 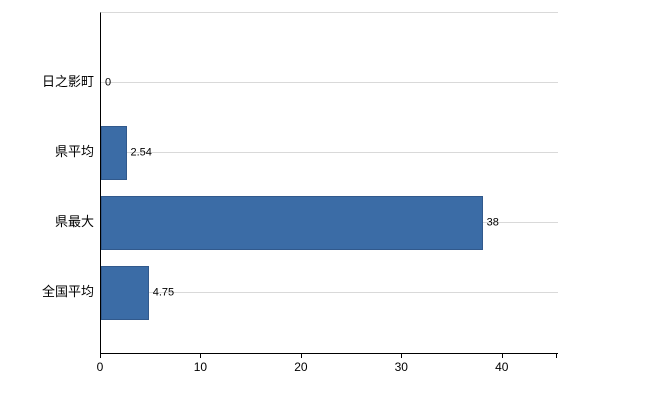 What do you see at coordinates (141, 152) in the screenshot?
I see `value-label: 2.54` at bounding box center [141, 152].